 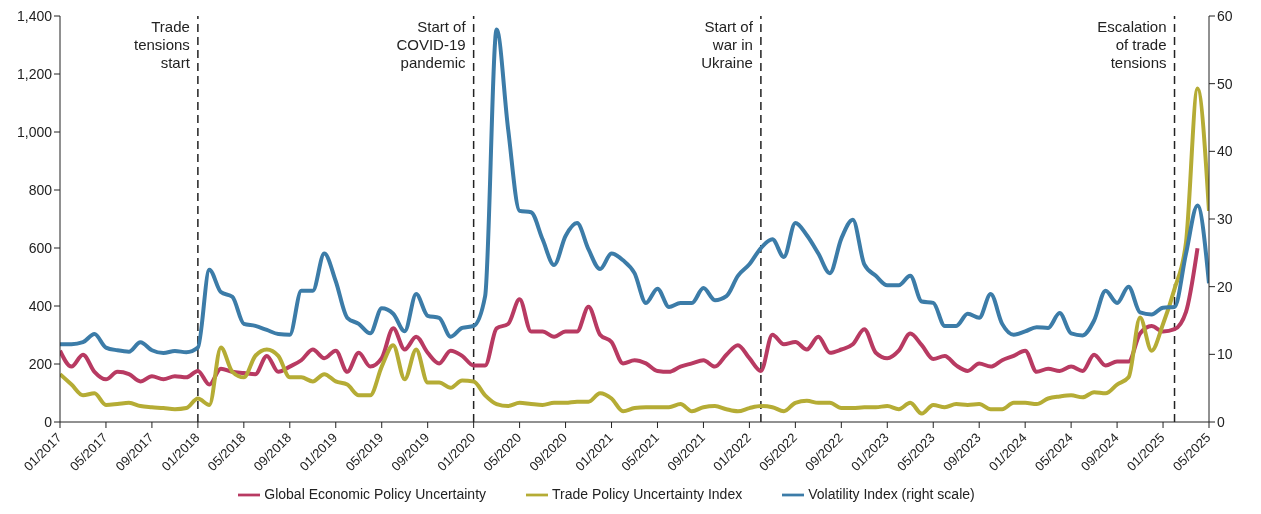 What do you see at coordinates (1225, 15) in the screenshot?
I see `y2-tick-label: 60` at bounding box center [1225, 15].